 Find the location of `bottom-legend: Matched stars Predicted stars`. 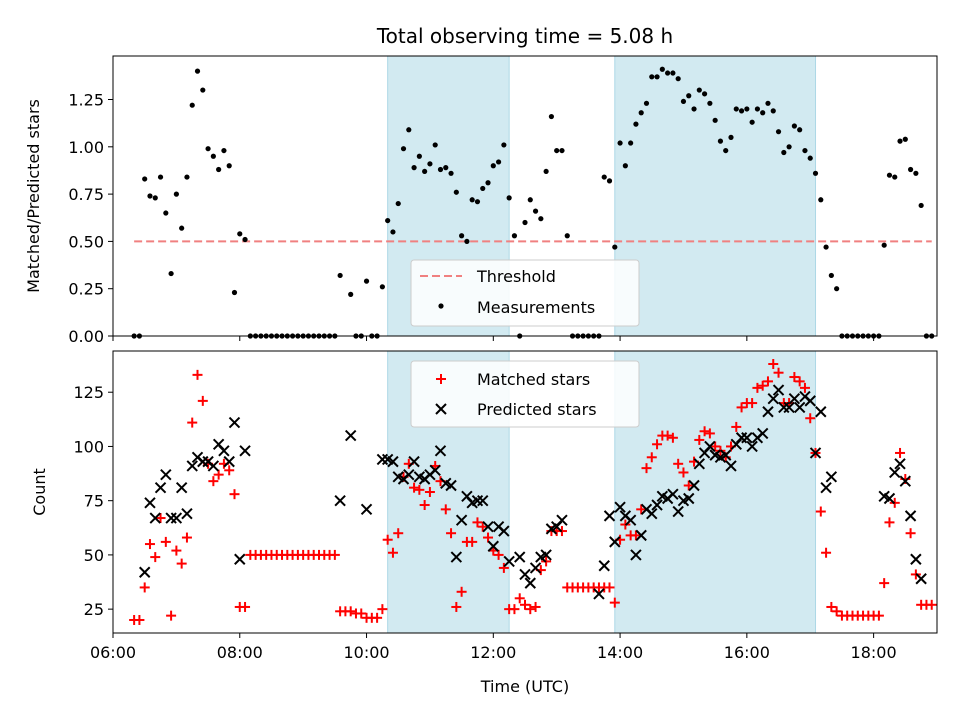

bottom-legend: Matched stars Predicted stars is located at coordinates (525, 394).